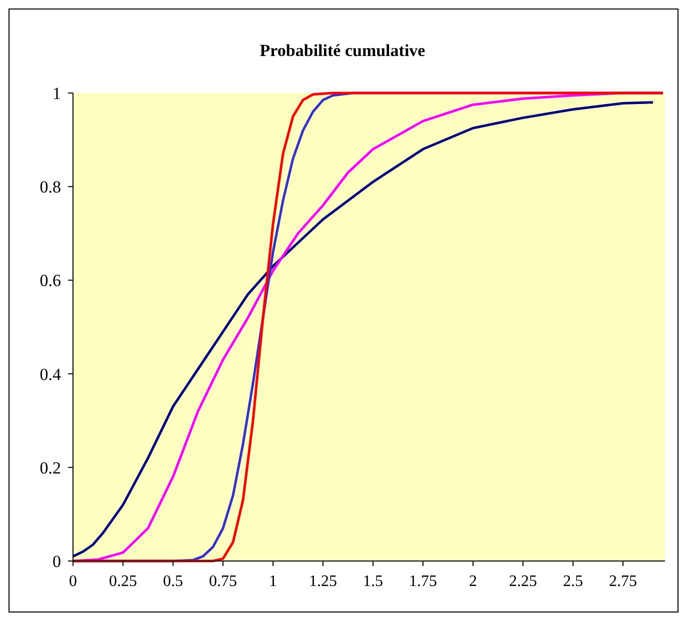 The image size is (685, 619). Describe the element at coordinates (573, 581) in the screenshot. I see `x-tick-label: 2.5` at that location.